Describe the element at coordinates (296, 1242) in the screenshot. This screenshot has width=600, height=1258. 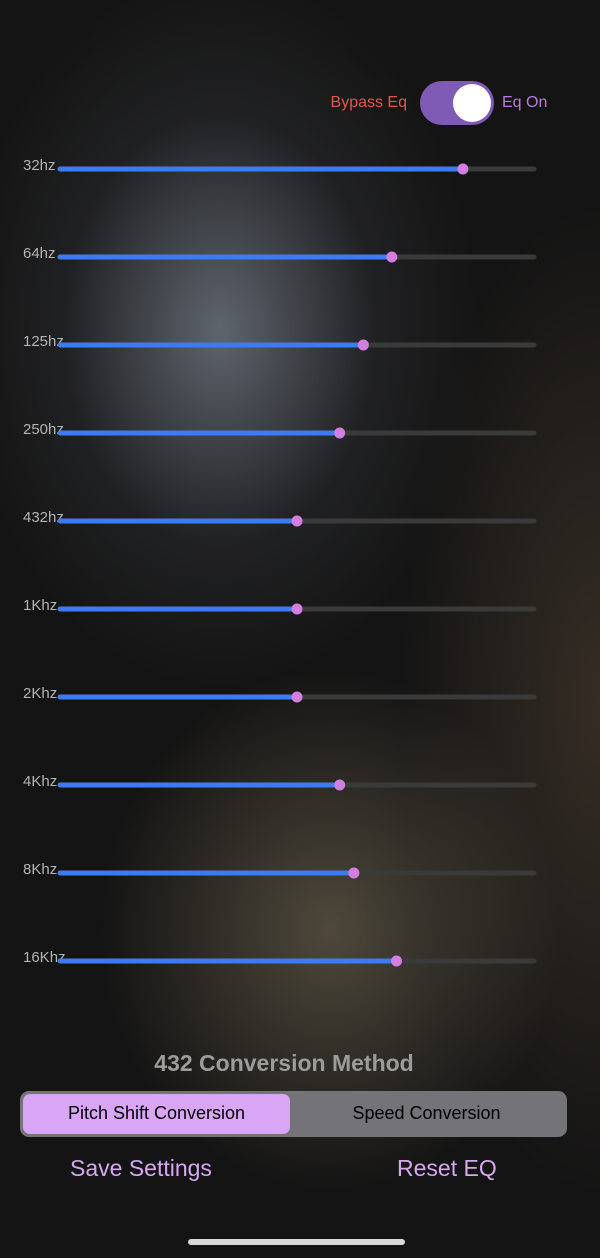
I see `home-indicator` at that location.